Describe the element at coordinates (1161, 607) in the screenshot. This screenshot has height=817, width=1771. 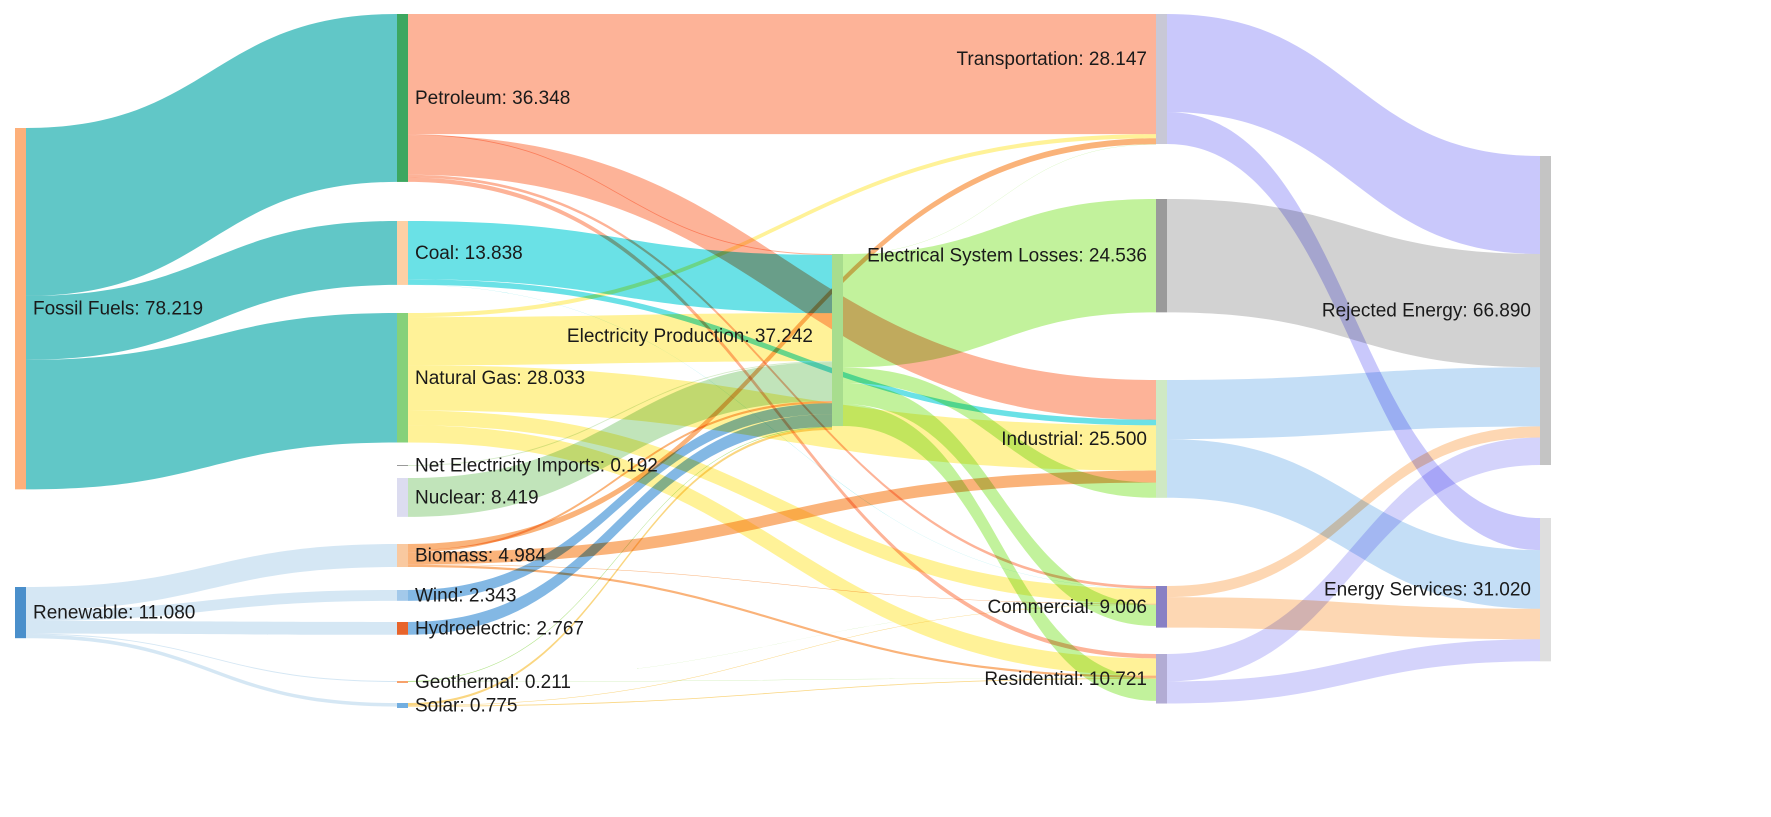
I see `node-commercial` at that location.